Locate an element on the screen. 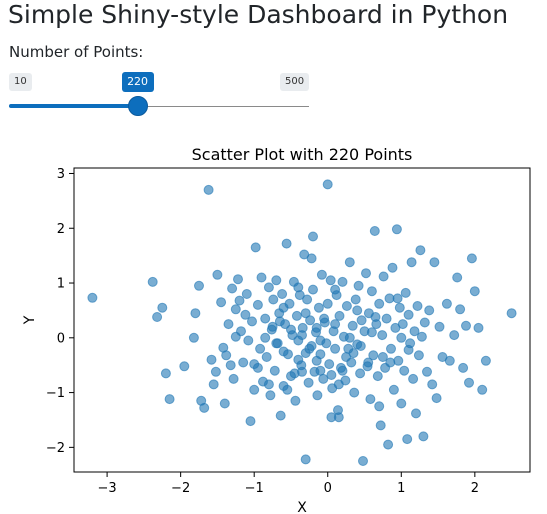 The image size is (547, 514). slider-track is located at coordinates (159, 106).